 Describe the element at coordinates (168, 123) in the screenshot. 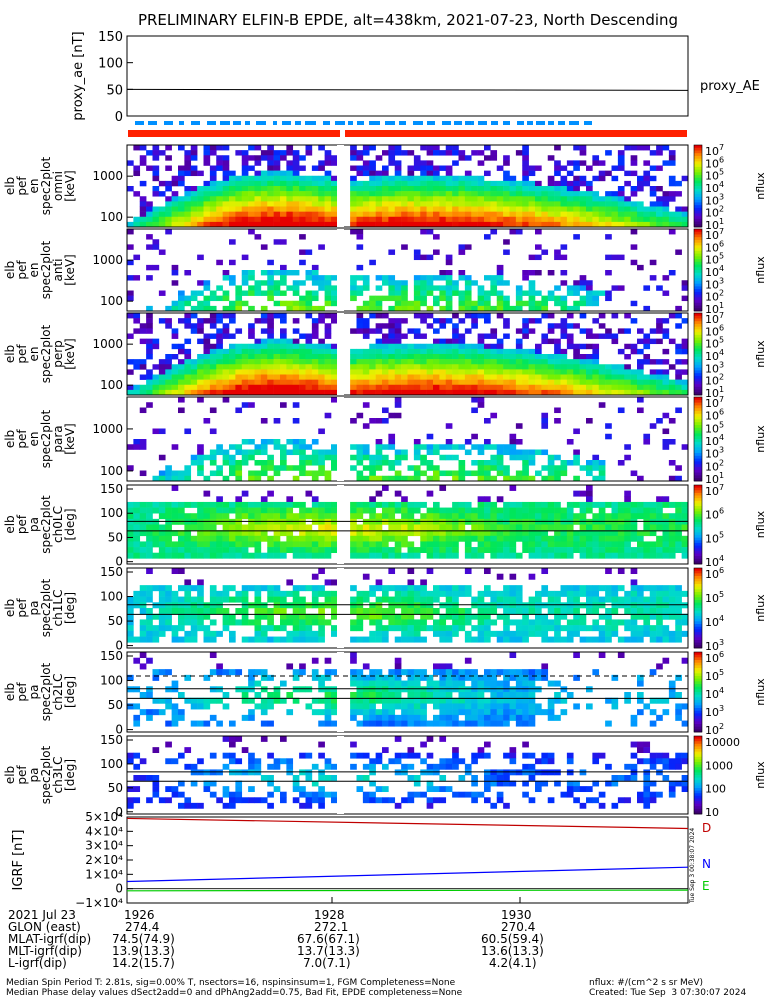

I see `science-zone-dash` at that location.